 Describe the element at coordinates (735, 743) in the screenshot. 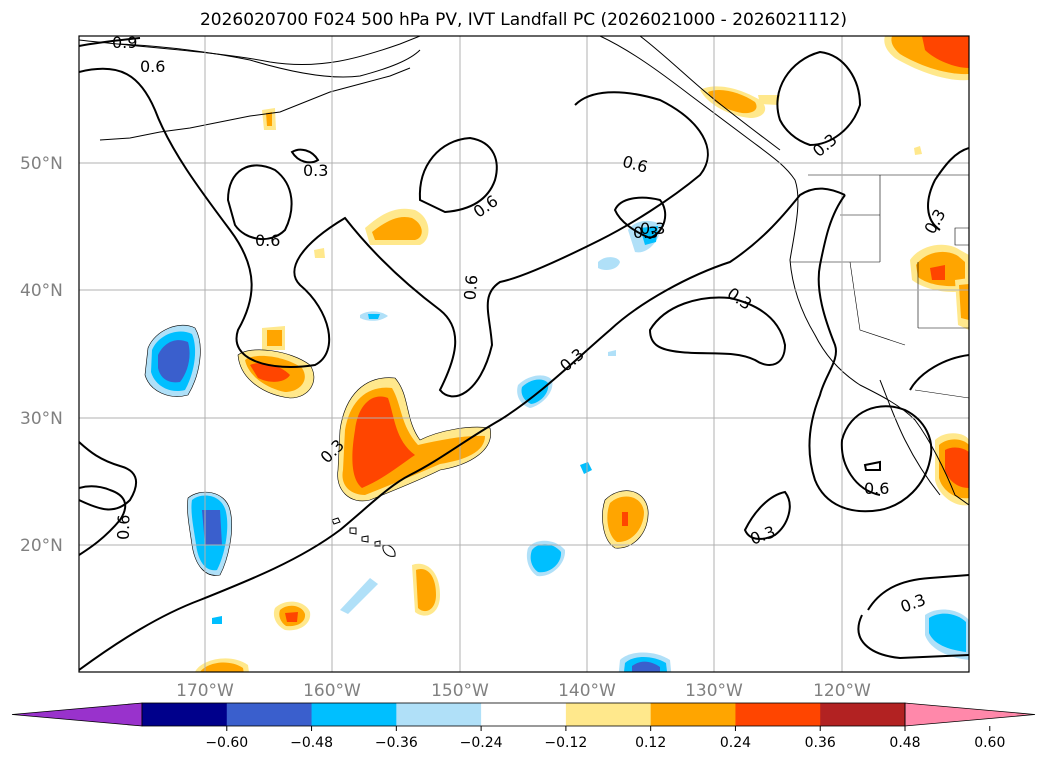

I see `colorbar-tick-label: 0.24` at that location.